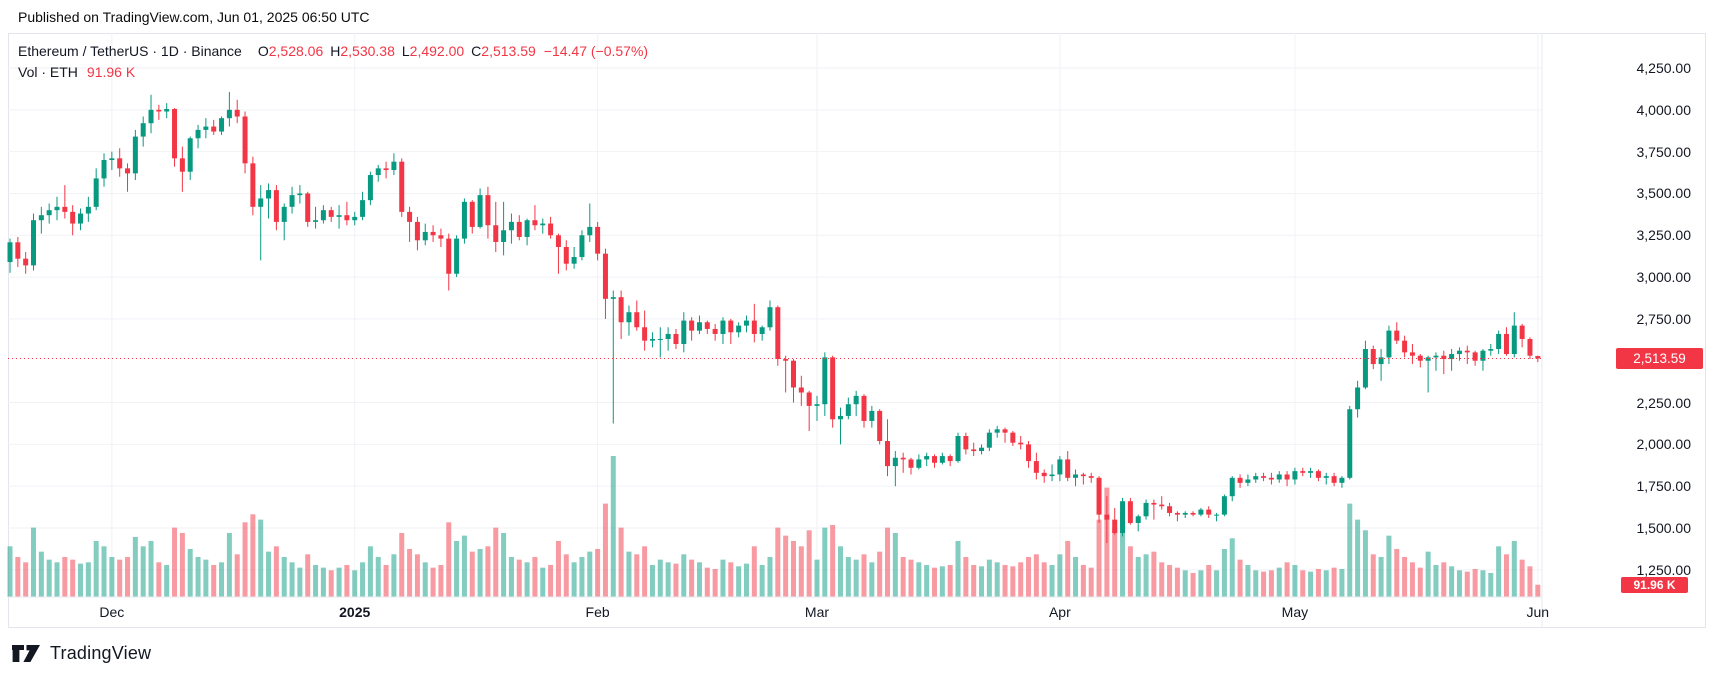 Image resolution: width=1714 pixels, height=676 pixels. I want to click on volume-badge: 91.96 K, so click(1654, 585).